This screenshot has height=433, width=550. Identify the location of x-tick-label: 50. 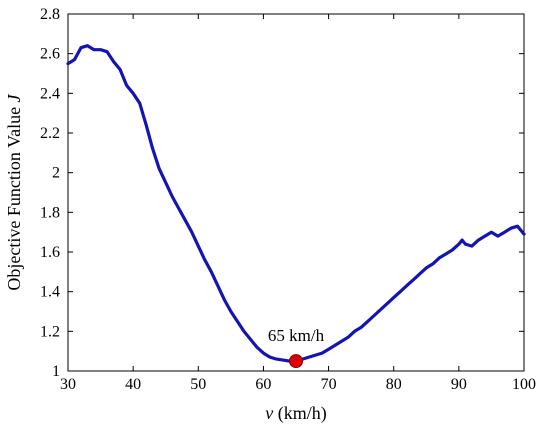
(198, 384).